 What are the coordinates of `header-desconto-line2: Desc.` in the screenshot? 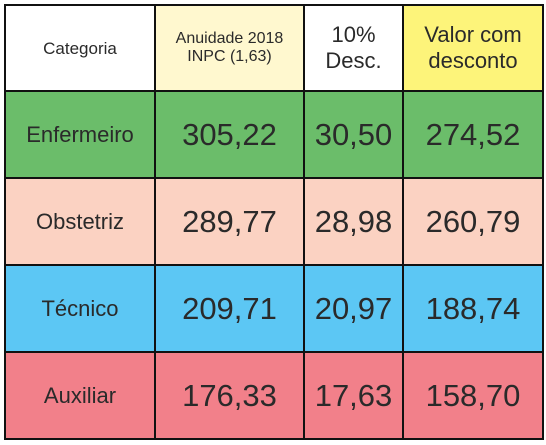 It's located at (353, 60).